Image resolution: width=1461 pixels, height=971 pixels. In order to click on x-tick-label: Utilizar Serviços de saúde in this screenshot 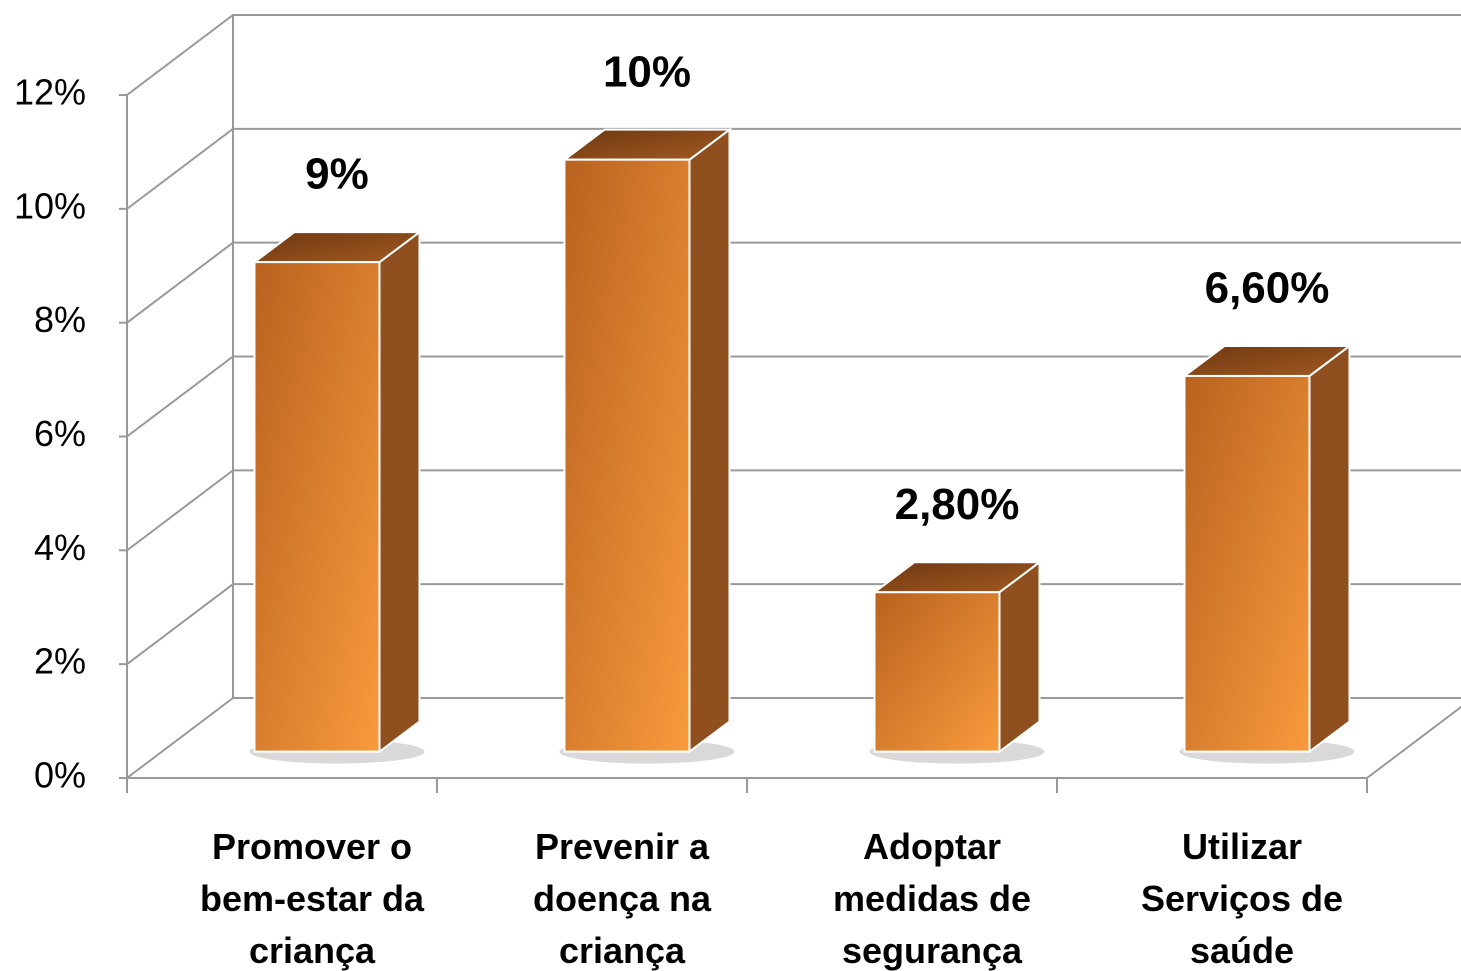, I will do `click(1242, 898)`.